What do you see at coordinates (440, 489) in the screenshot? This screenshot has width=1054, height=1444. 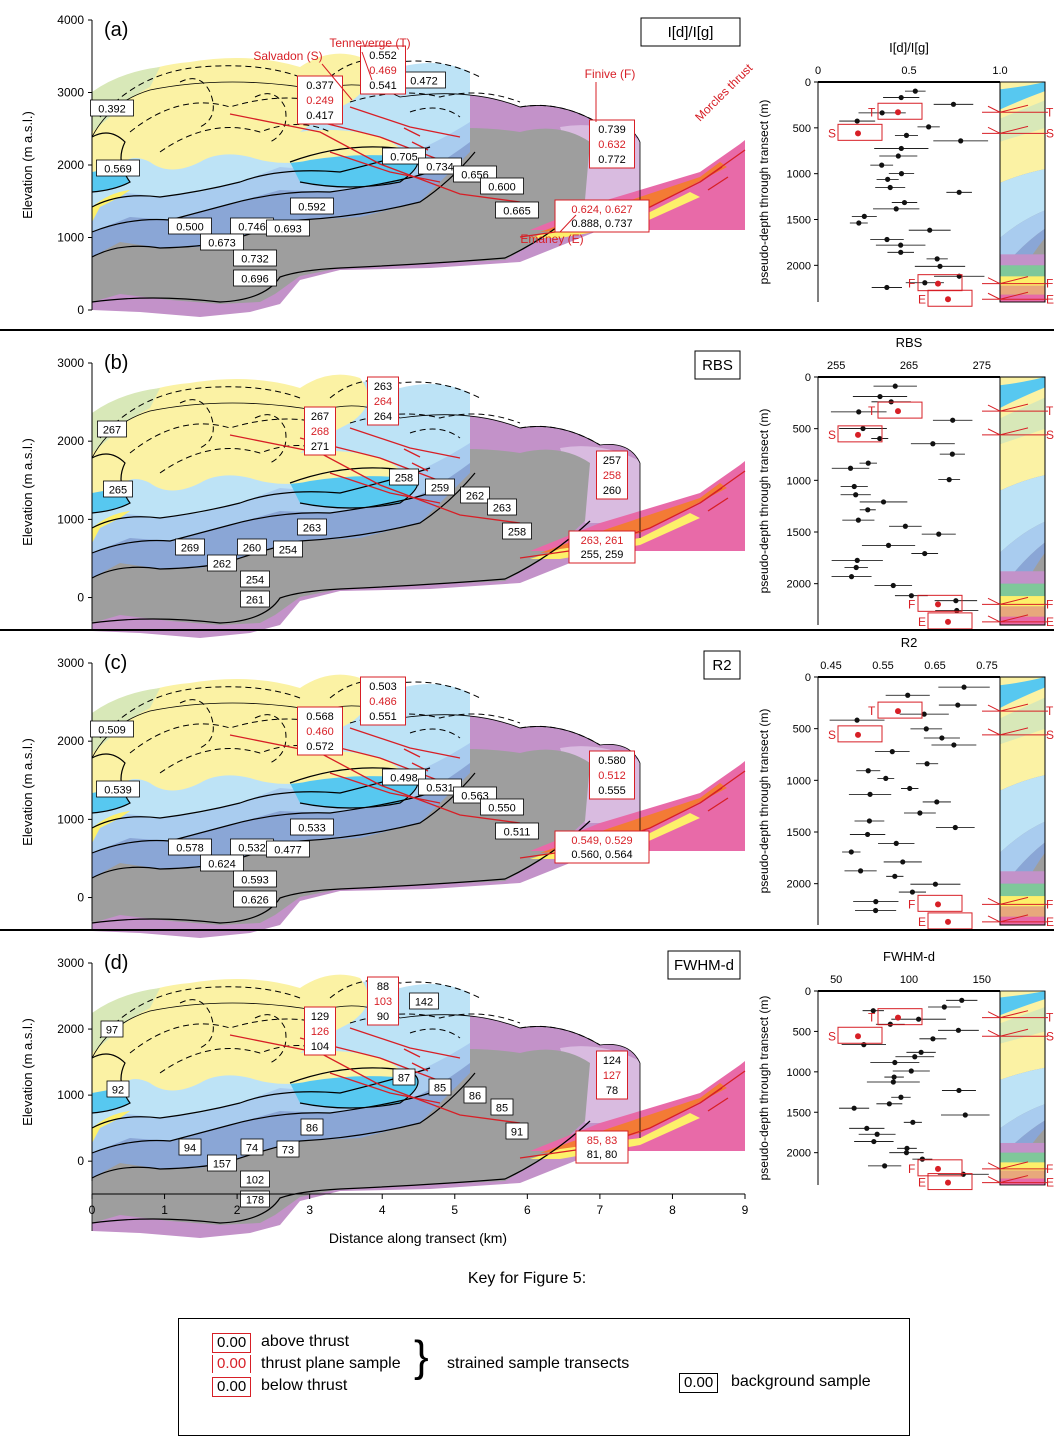 I see `background-sample-b11: 259` at bounding box center [440, 489].